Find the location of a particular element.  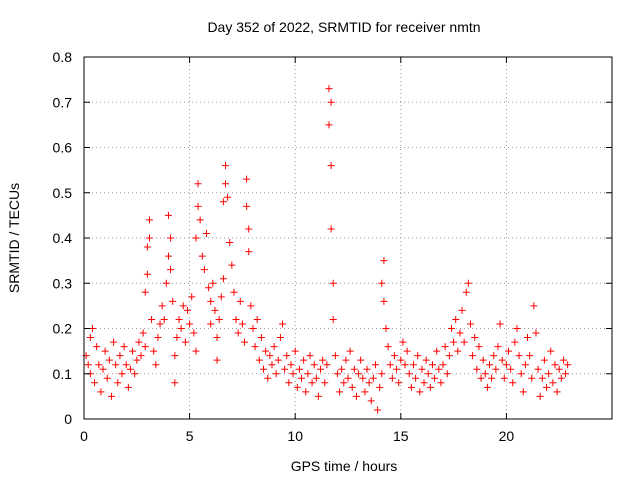

y-axis-title: SRMTID / TECUs is located at coordinates (14, 238).